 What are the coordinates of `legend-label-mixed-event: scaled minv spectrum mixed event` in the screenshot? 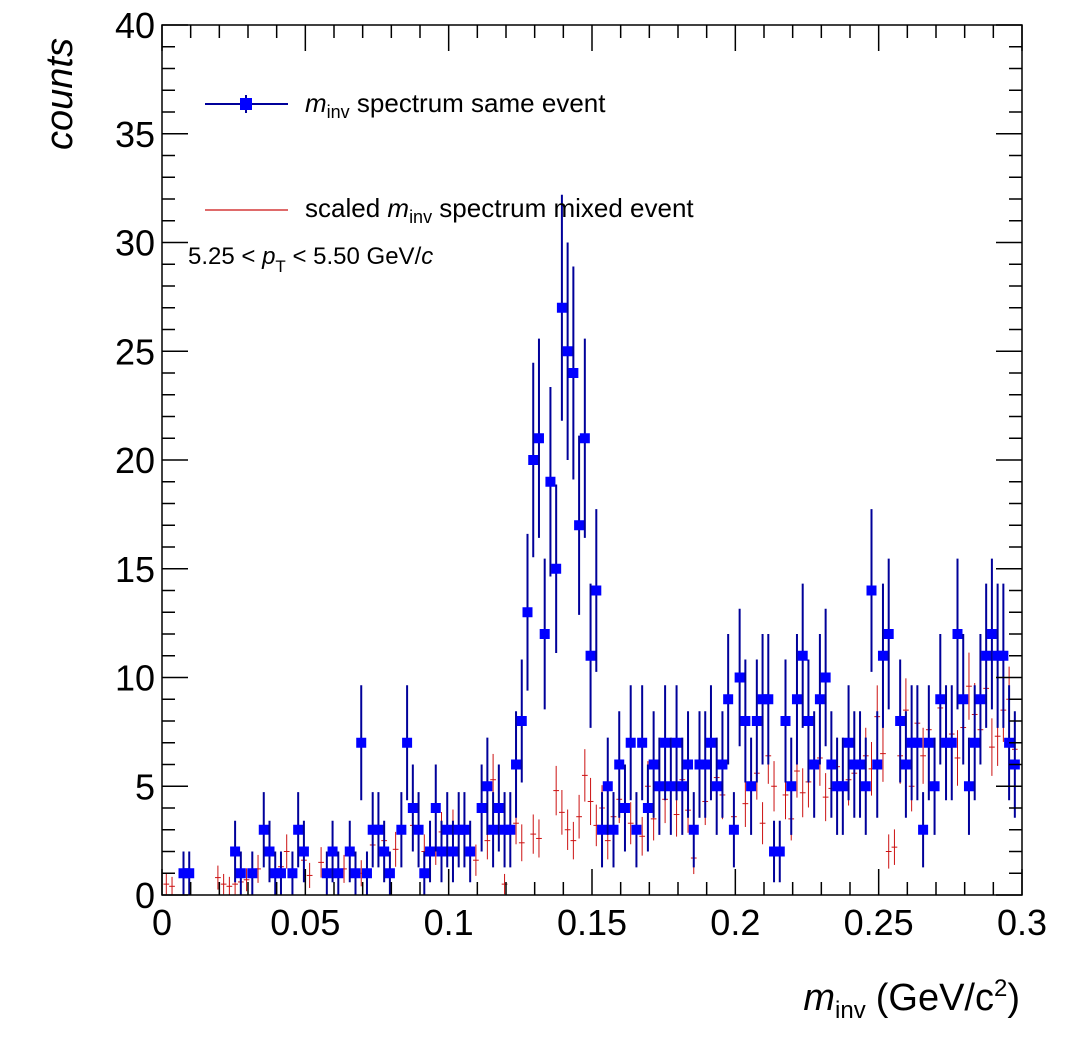 It's located at (499, 210).